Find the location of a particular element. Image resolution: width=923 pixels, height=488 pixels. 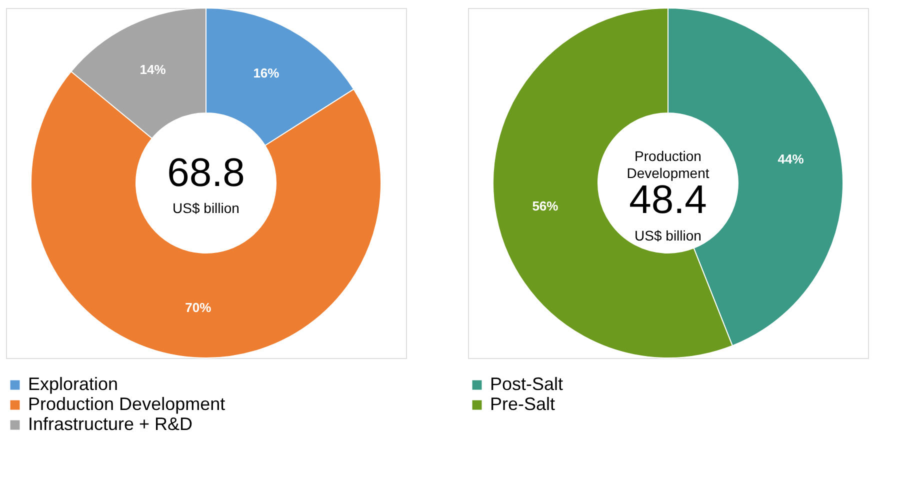

legend-label: Pre-Salt is located at coordinates (523, 404).